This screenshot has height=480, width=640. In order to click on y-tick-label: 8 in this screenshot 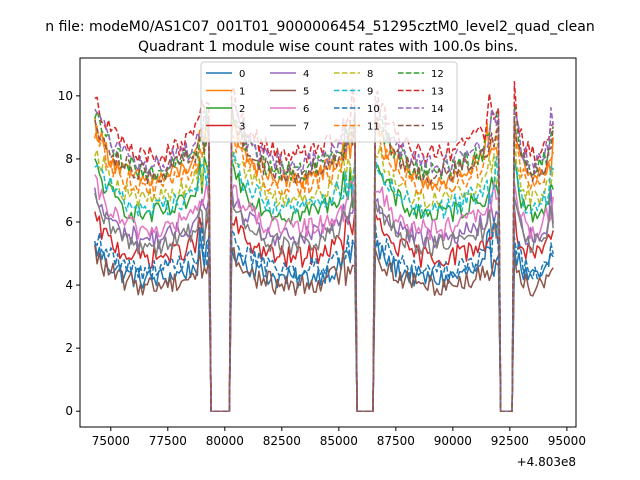, I will do `click(69, 159)`.